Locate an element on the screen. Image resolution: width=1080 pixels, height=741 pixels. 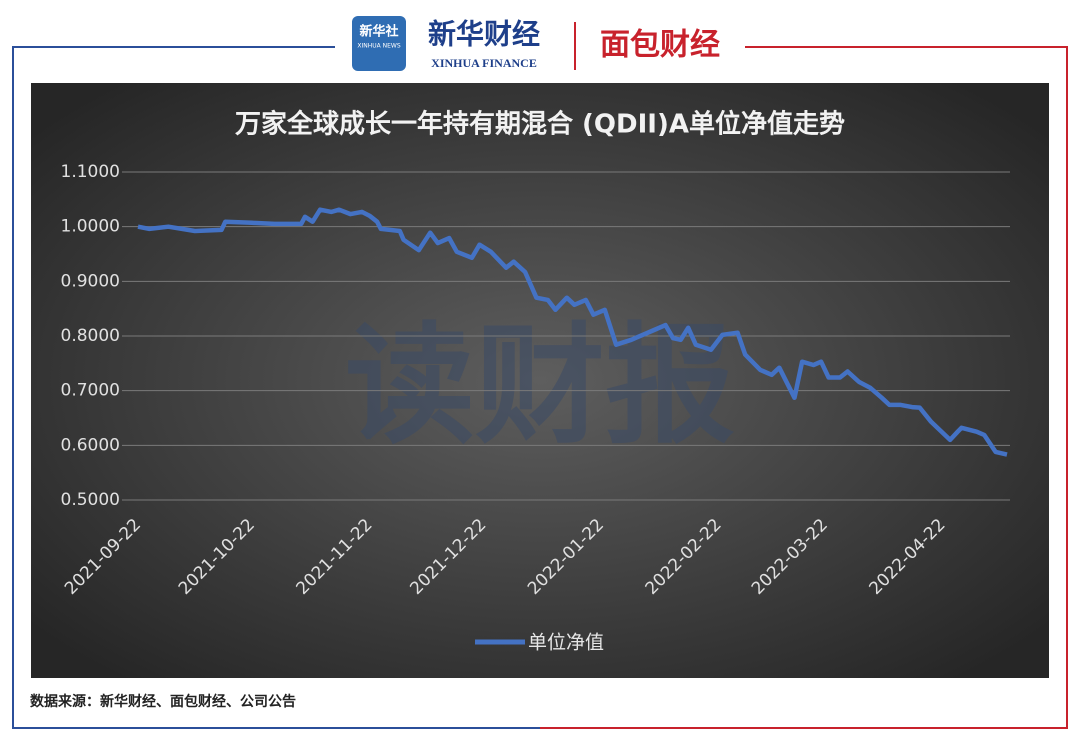
y-tick-label: 1.1000 is located at coordinates (90, 172).